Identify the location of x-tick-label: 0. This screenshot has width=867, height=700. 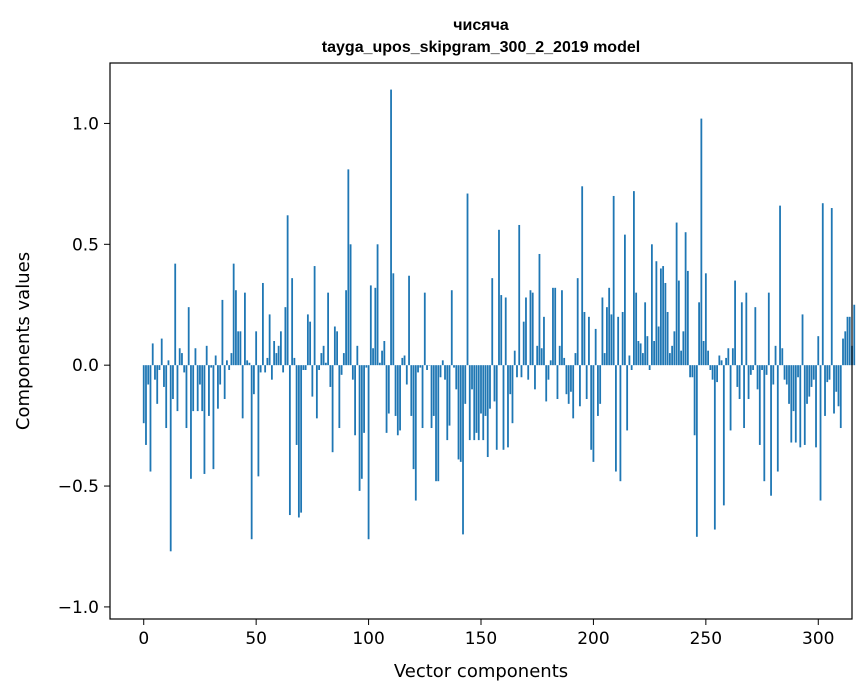
(143, 639).